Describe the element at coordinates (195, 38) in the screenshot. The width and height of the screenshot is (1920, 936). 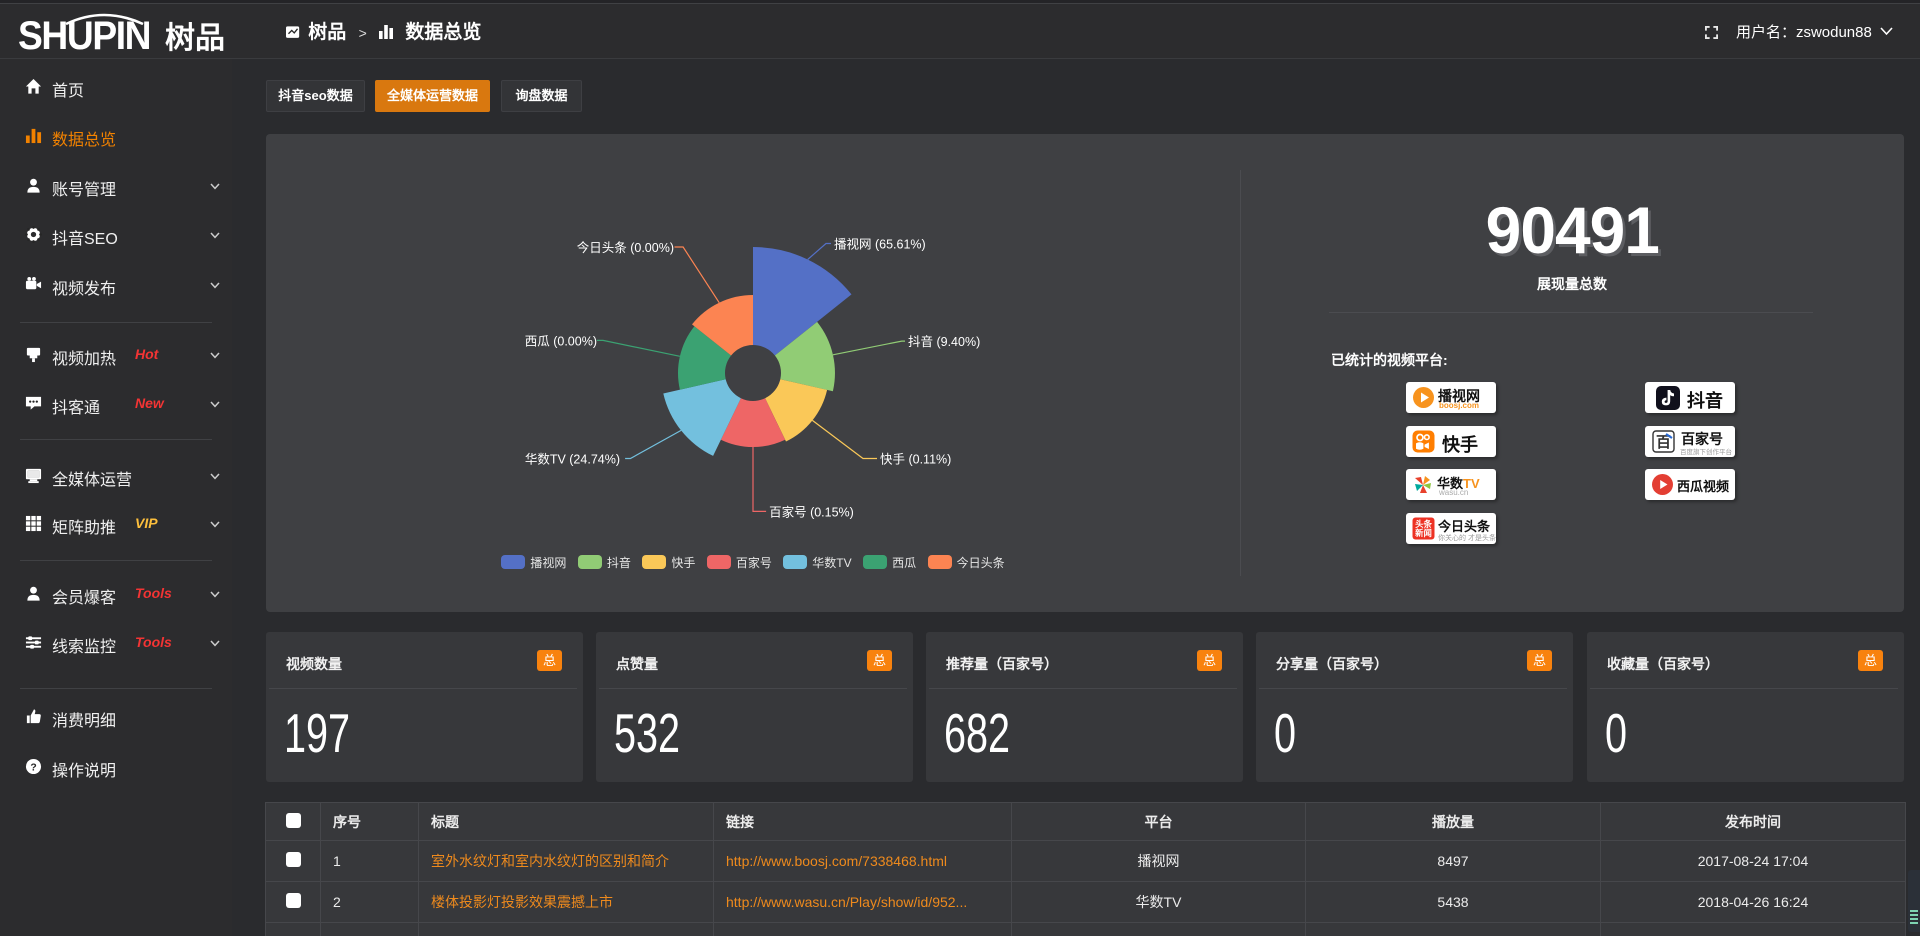
I see `svg-text: 树品` at that location.